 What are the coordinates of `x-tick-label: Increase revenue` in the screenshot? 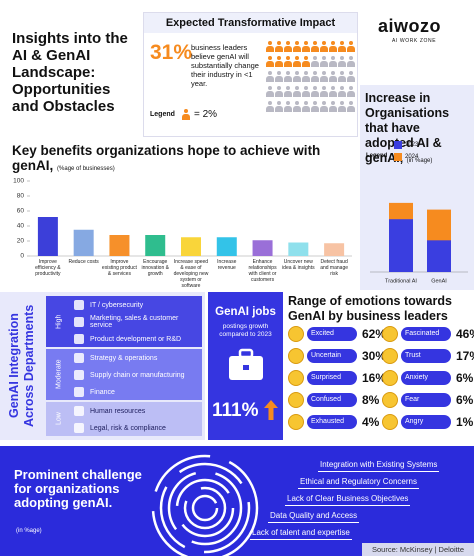 It's located at (227, 265).